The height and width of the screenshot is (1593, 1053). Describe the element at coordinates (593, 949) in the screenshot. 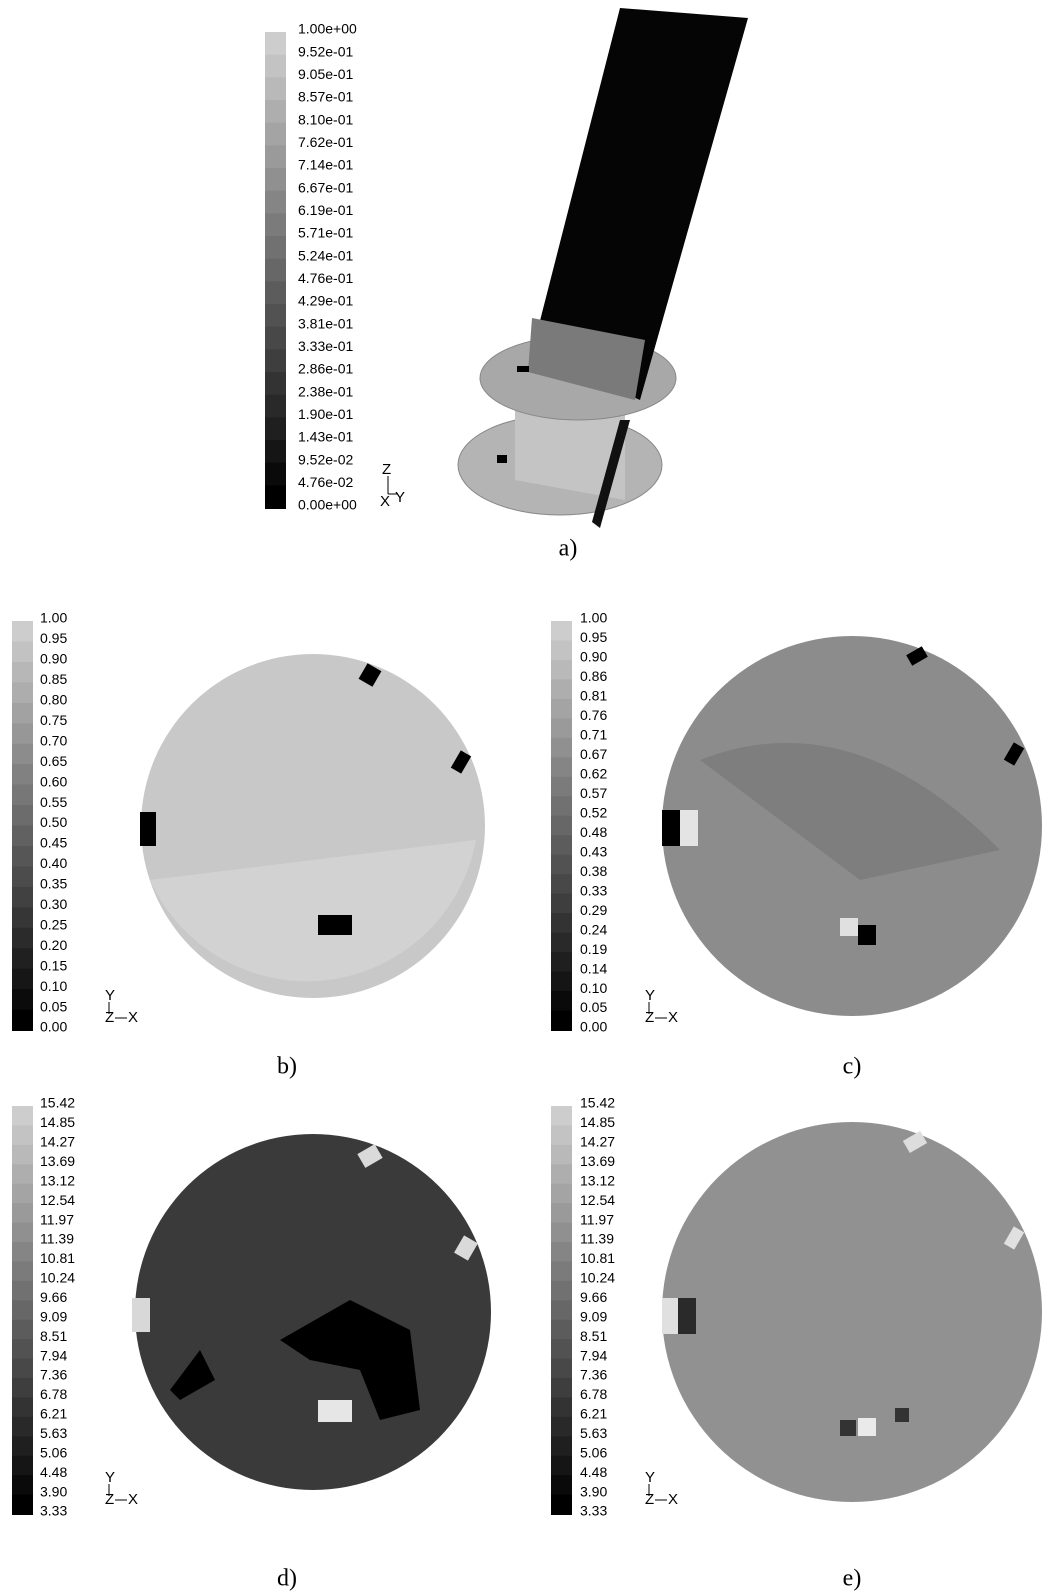

I see `legend-label: 0.19` at that location.